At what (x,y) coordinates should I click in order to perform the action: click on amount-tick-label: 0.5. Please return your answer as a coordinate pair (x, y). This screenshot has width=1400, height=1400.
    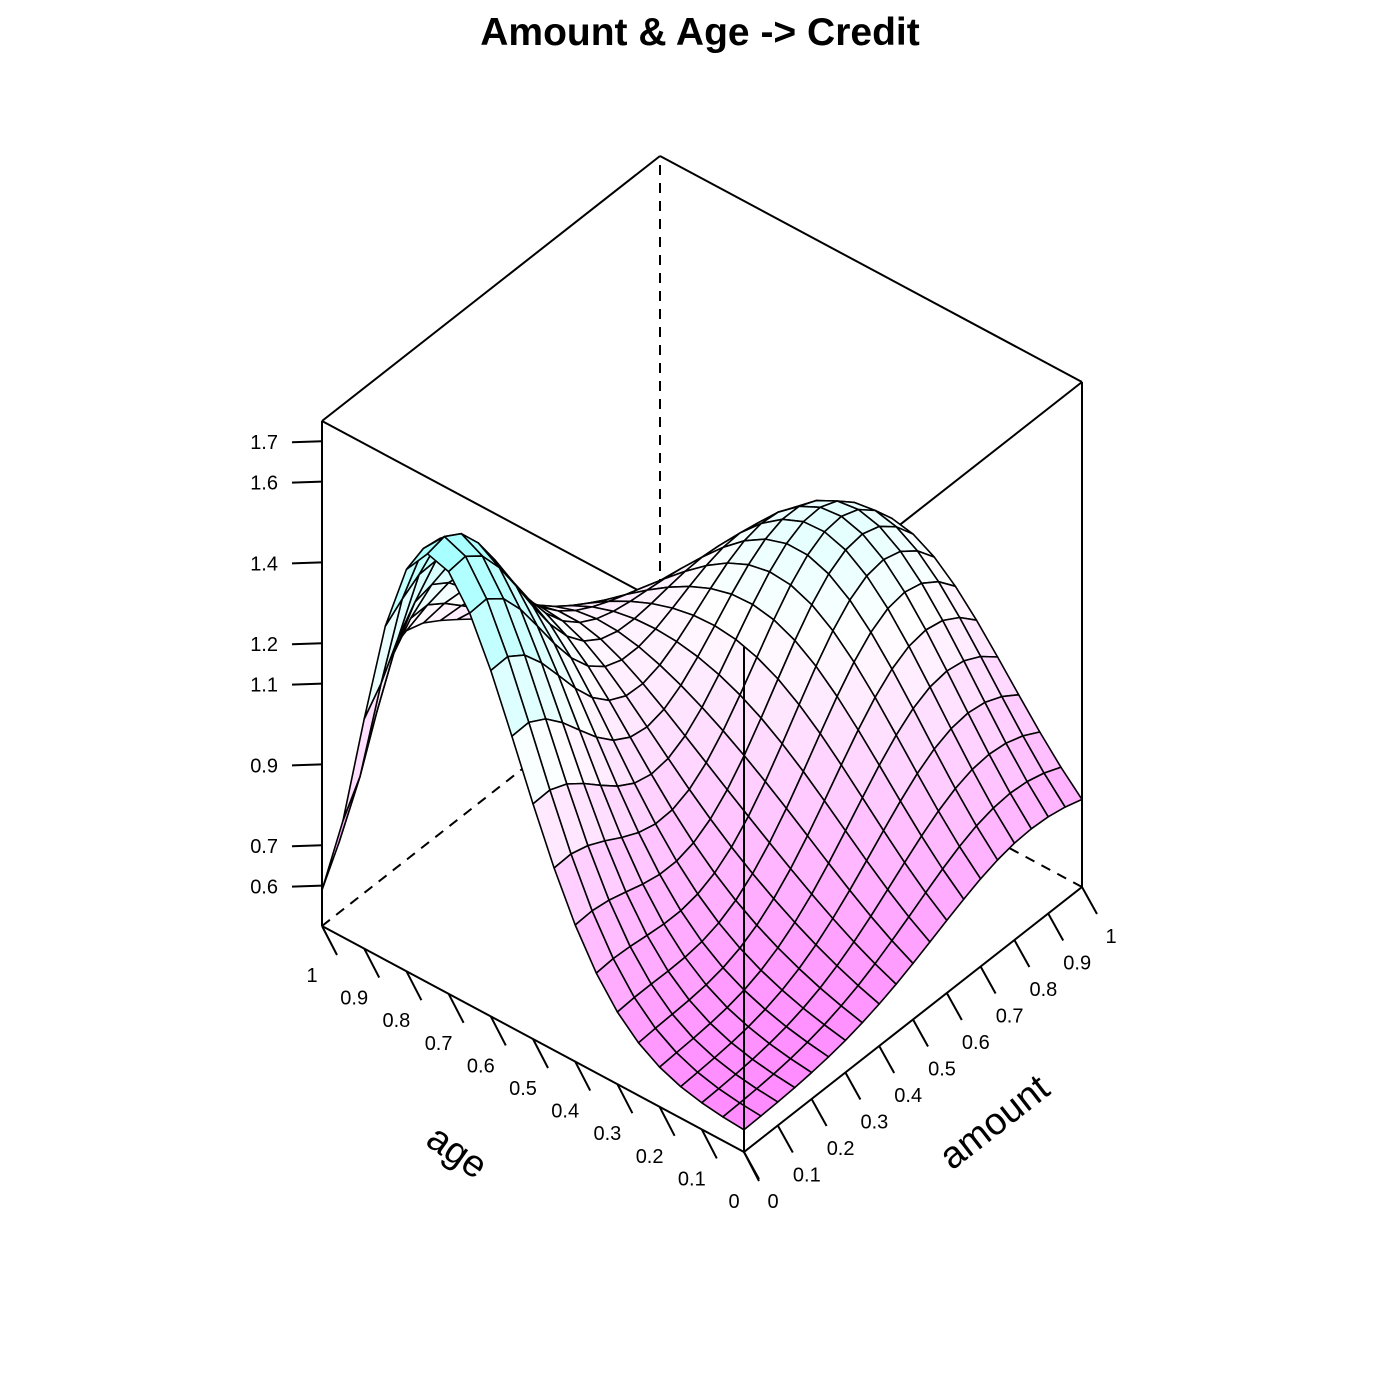
    Looking at the image, I should click on (942, 1070).